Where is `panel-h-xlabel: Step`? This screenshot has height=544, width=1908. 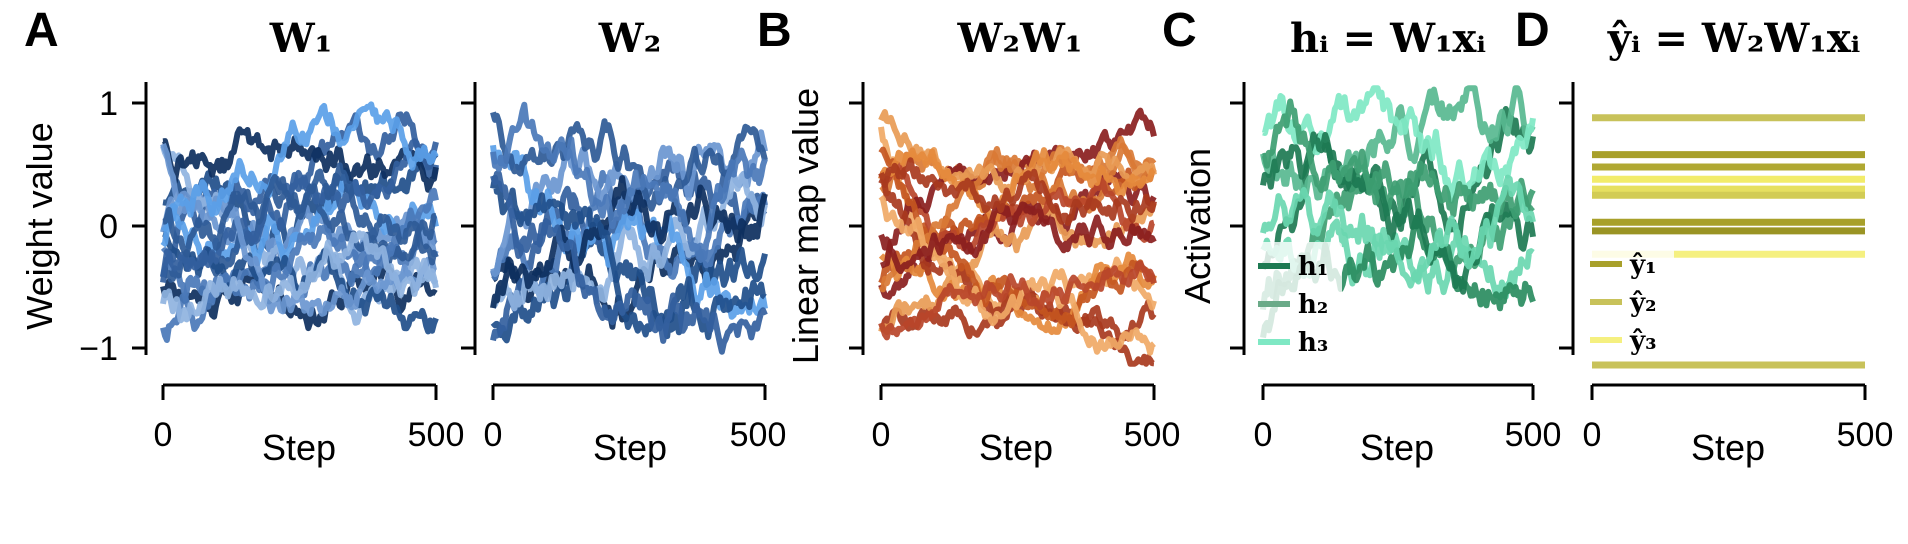
panel-h-xlabel: Step is located at coordinates (1397, 447).